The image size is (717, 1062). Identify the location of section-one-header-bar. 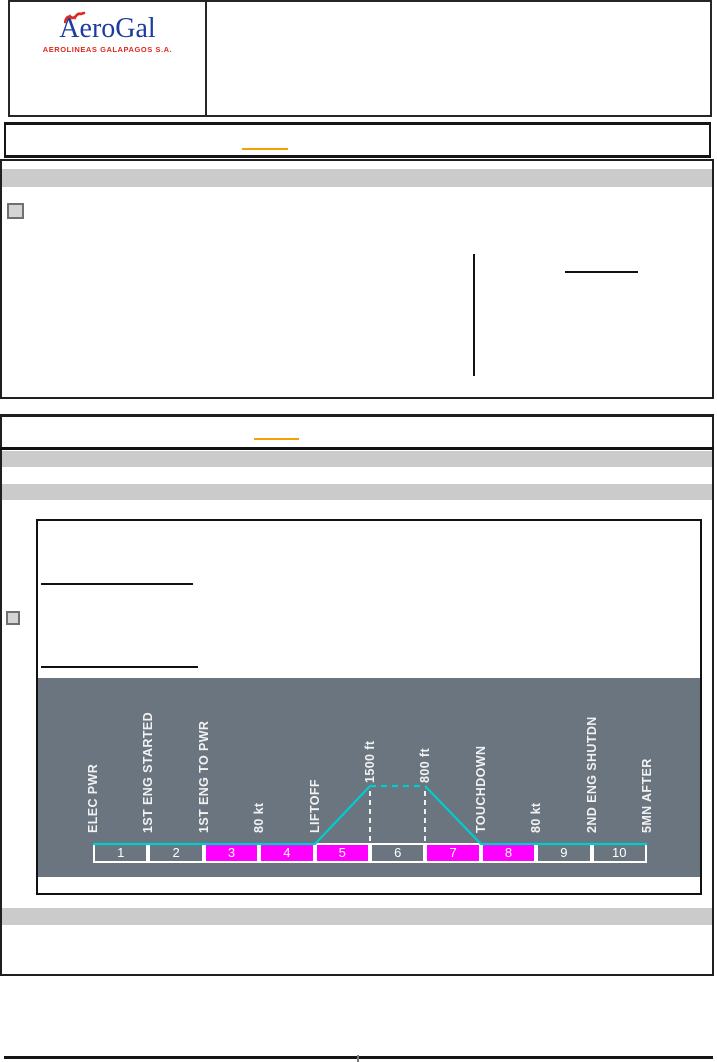
(357, 178).